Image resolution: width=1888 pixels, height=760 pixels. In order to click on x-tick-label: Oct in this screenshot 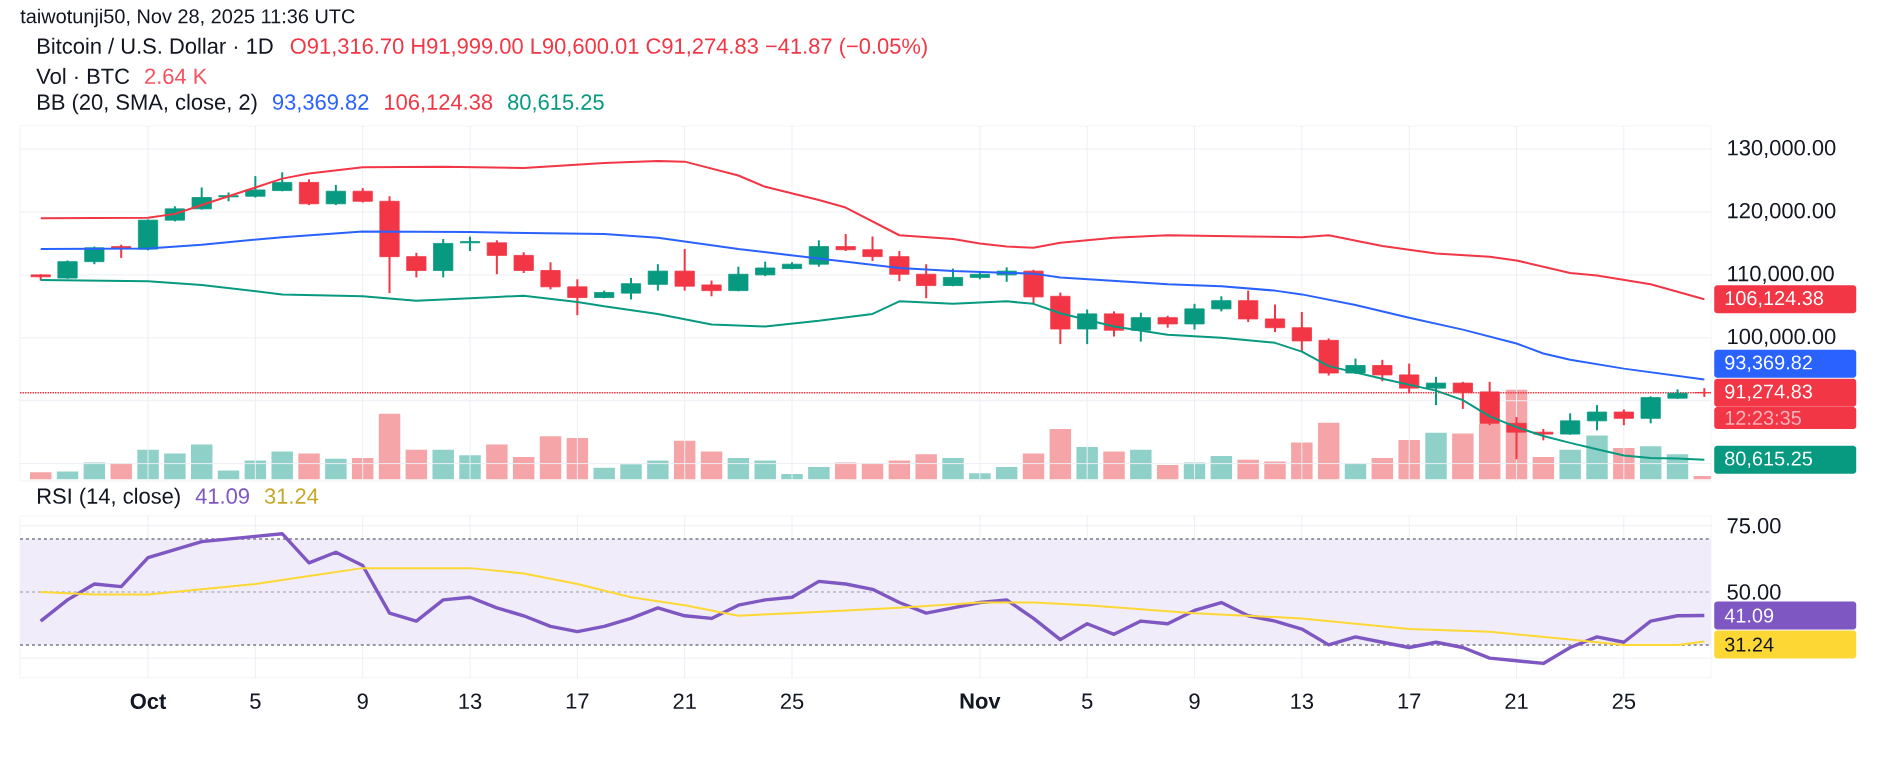, I will do `click(148, 701)`.